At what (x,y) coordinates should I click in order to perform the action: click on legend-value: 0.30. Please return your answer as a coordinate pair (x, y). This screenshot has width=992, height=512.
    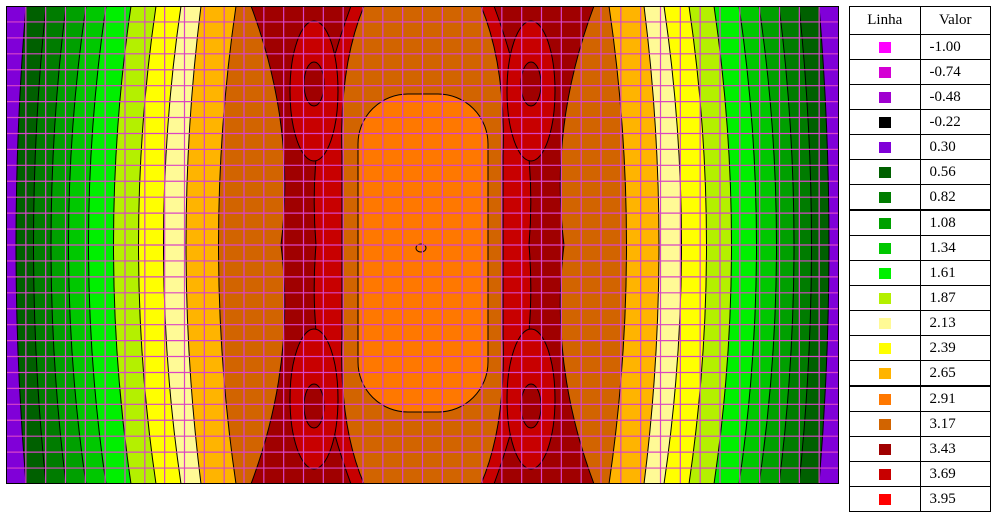
    Looking at the image, I should click on (955, 147).